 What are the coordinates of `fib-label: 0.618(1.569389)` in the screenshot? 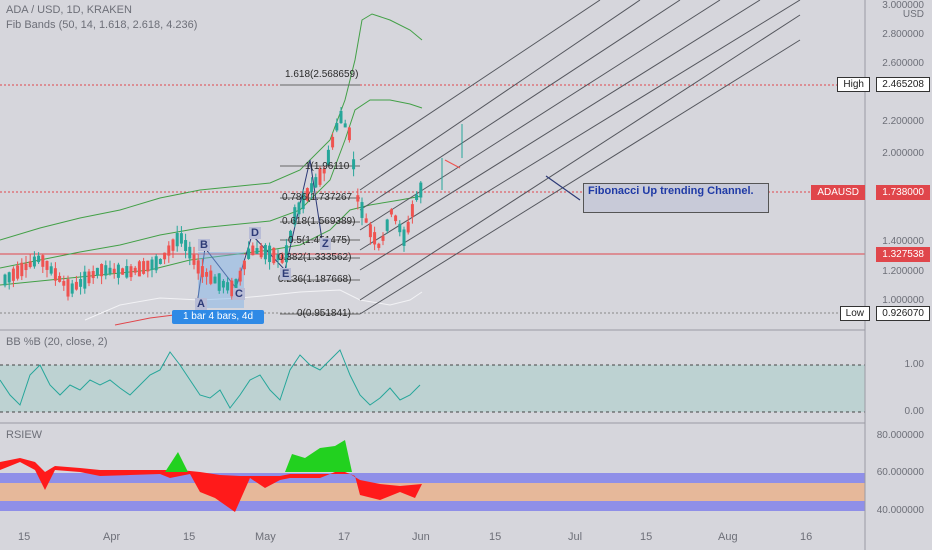 It's located at (319, 221).